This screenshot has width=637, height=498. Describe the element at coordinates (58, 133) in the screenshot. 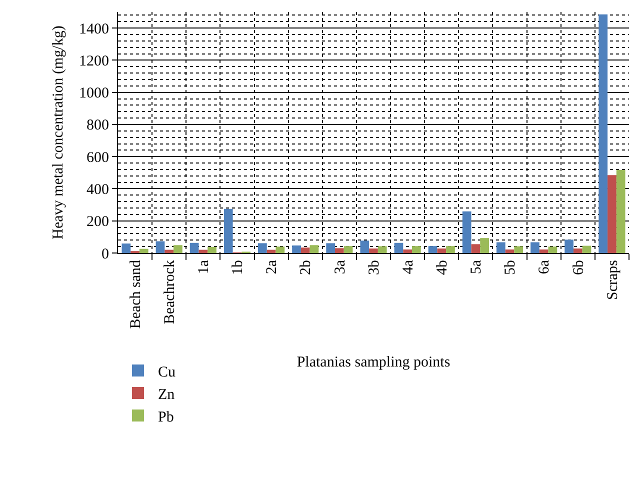

I see `y-axis-title: Heavy metal concentration (mg/kg)` at that location.